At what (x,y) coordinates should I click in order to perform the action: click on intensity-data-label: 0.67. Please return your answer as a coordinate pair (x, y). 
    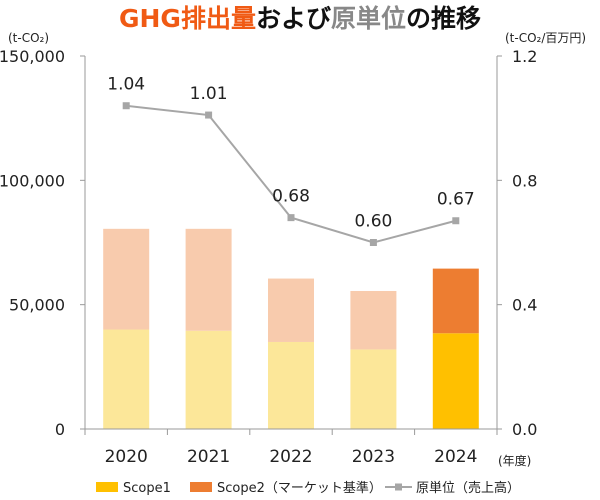
    Looking at the image, I should click on (456, 200).